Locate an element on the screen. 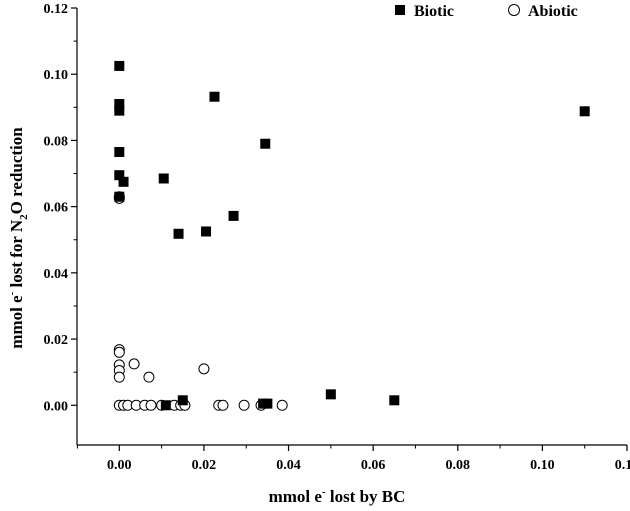 Image resolution: width=630 pixels, height=511 pixels. x-tick-label: 0.04 is located at coordinates (288, 465).